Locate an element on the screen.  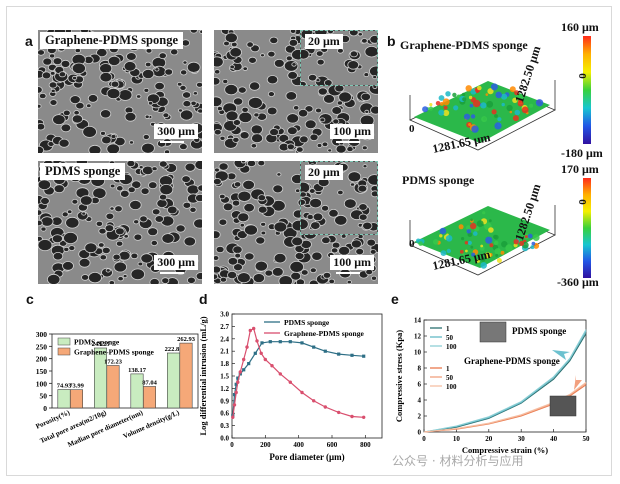
legend-label: PDMS sponge is located at coordinates (97, 342).